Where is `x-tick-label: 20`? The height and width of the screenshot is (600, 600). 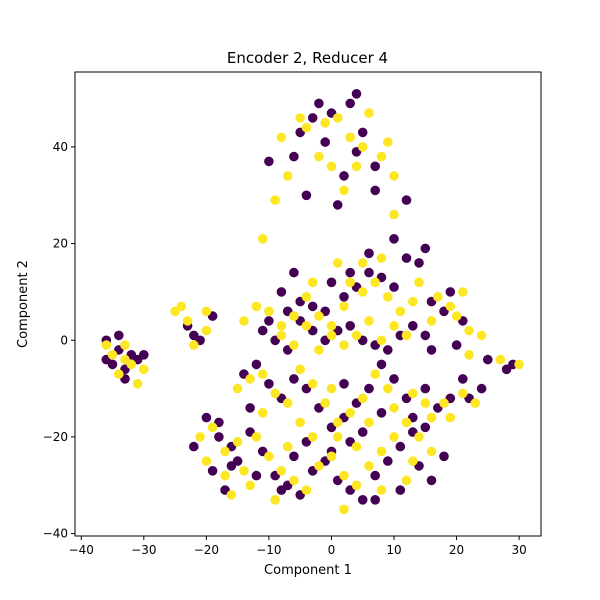 x-tick-label: 20 is located at coordinates (456, 550).